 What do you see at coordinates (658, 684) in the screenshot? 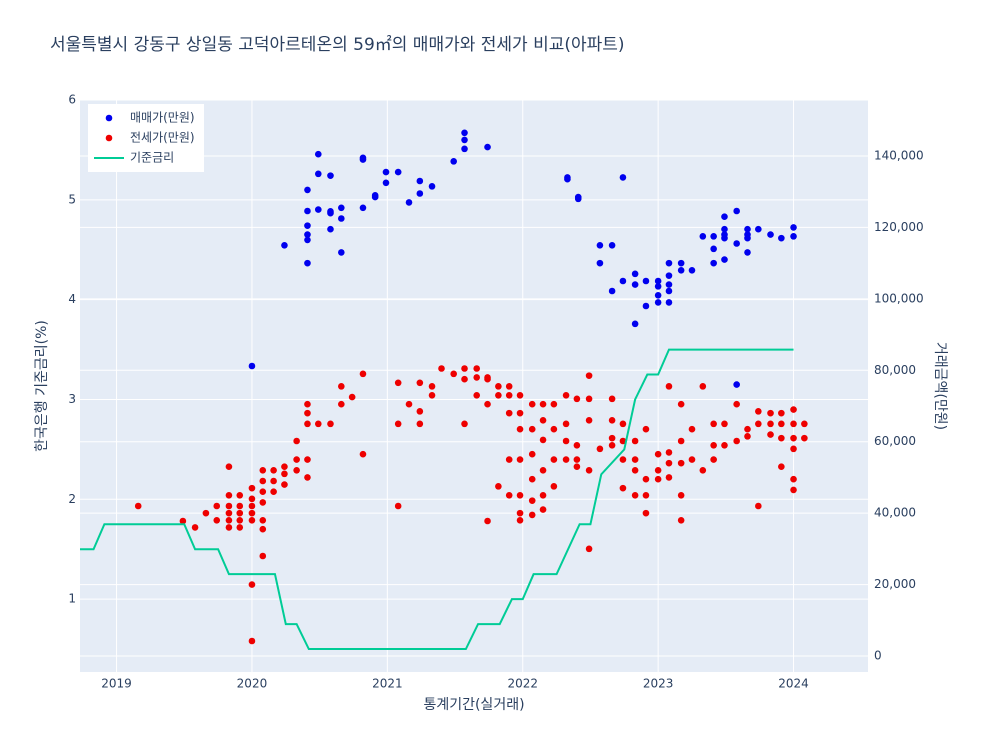
I see `x-tick-label: 2023` at bounding box center [658, 684].